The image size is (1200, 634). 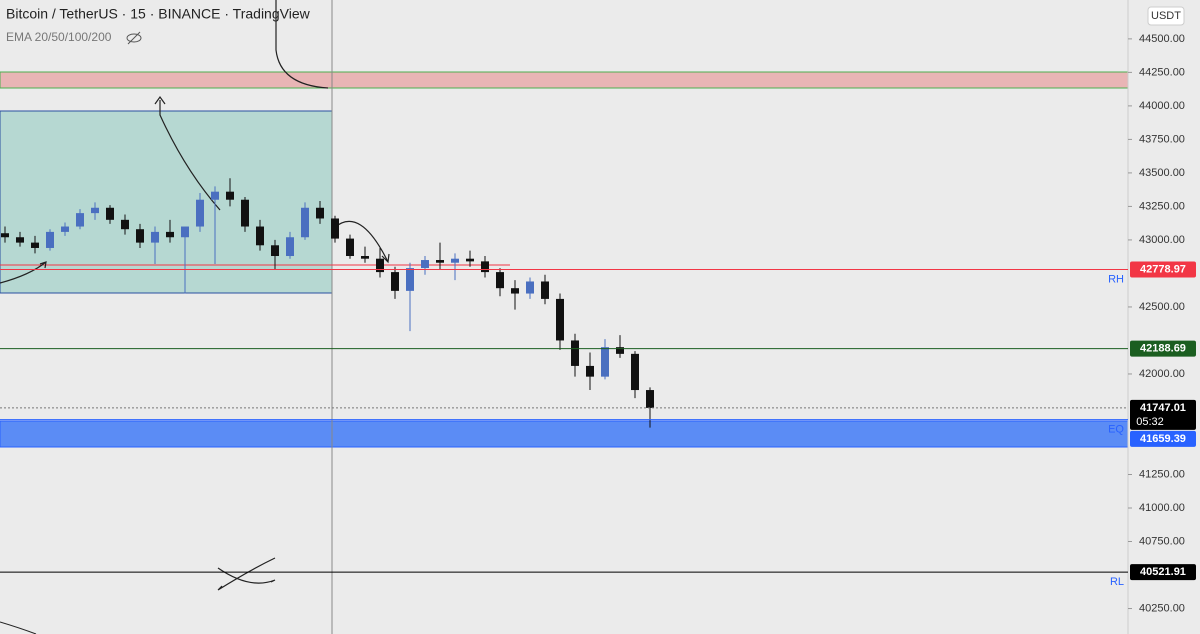 What do you see at coordinates (564, 434) in the screenshot?
I see `eq-zone` at bounding box center [564, 434].